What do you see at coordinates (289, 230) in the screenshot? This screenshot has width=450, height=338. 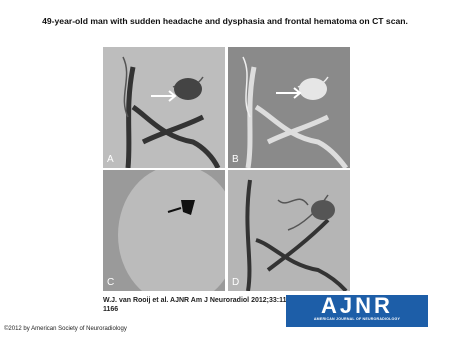 I see `angiogram-d: D` at bounding box center [289, 230].